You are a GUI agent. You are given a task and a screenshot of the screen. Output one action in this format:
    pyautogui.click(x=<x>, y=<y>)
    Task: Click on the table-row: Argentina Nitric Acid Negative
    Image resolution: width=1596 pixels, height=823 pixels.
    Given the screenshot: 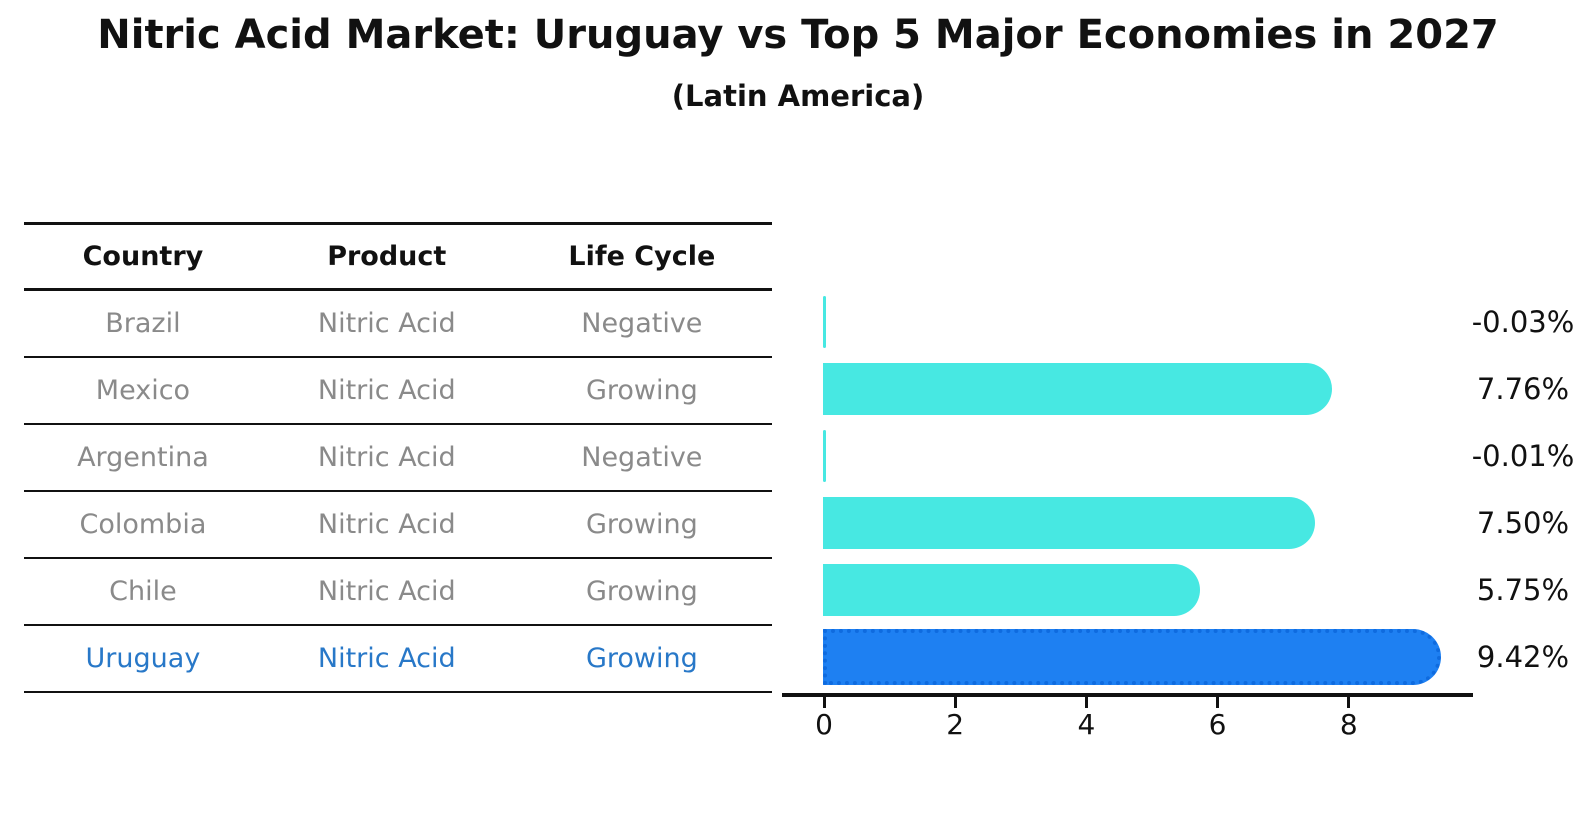 What is the action you would take?
    pyautogui.click(x=398, y=458)
    